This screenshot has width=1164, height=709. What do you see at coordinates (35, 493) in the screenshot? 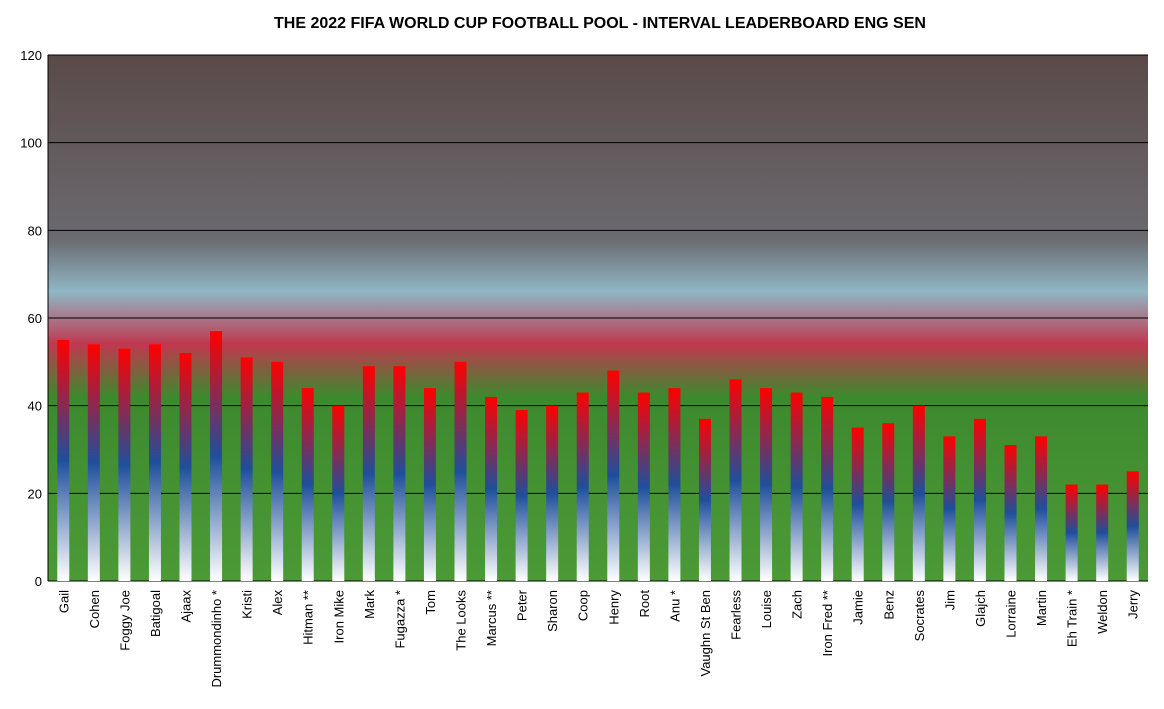
I see `y-tick-label: 20` at bounding box center [35, 493].